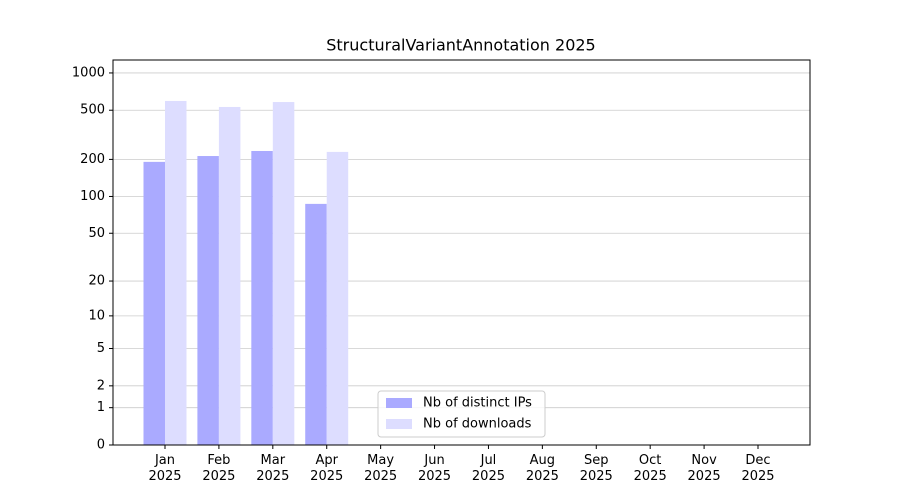  What do you see at coordinates (704, 468) in the screenshot?
I see `x-tick-label: Nov 2025` at bounding box center [704, 468].